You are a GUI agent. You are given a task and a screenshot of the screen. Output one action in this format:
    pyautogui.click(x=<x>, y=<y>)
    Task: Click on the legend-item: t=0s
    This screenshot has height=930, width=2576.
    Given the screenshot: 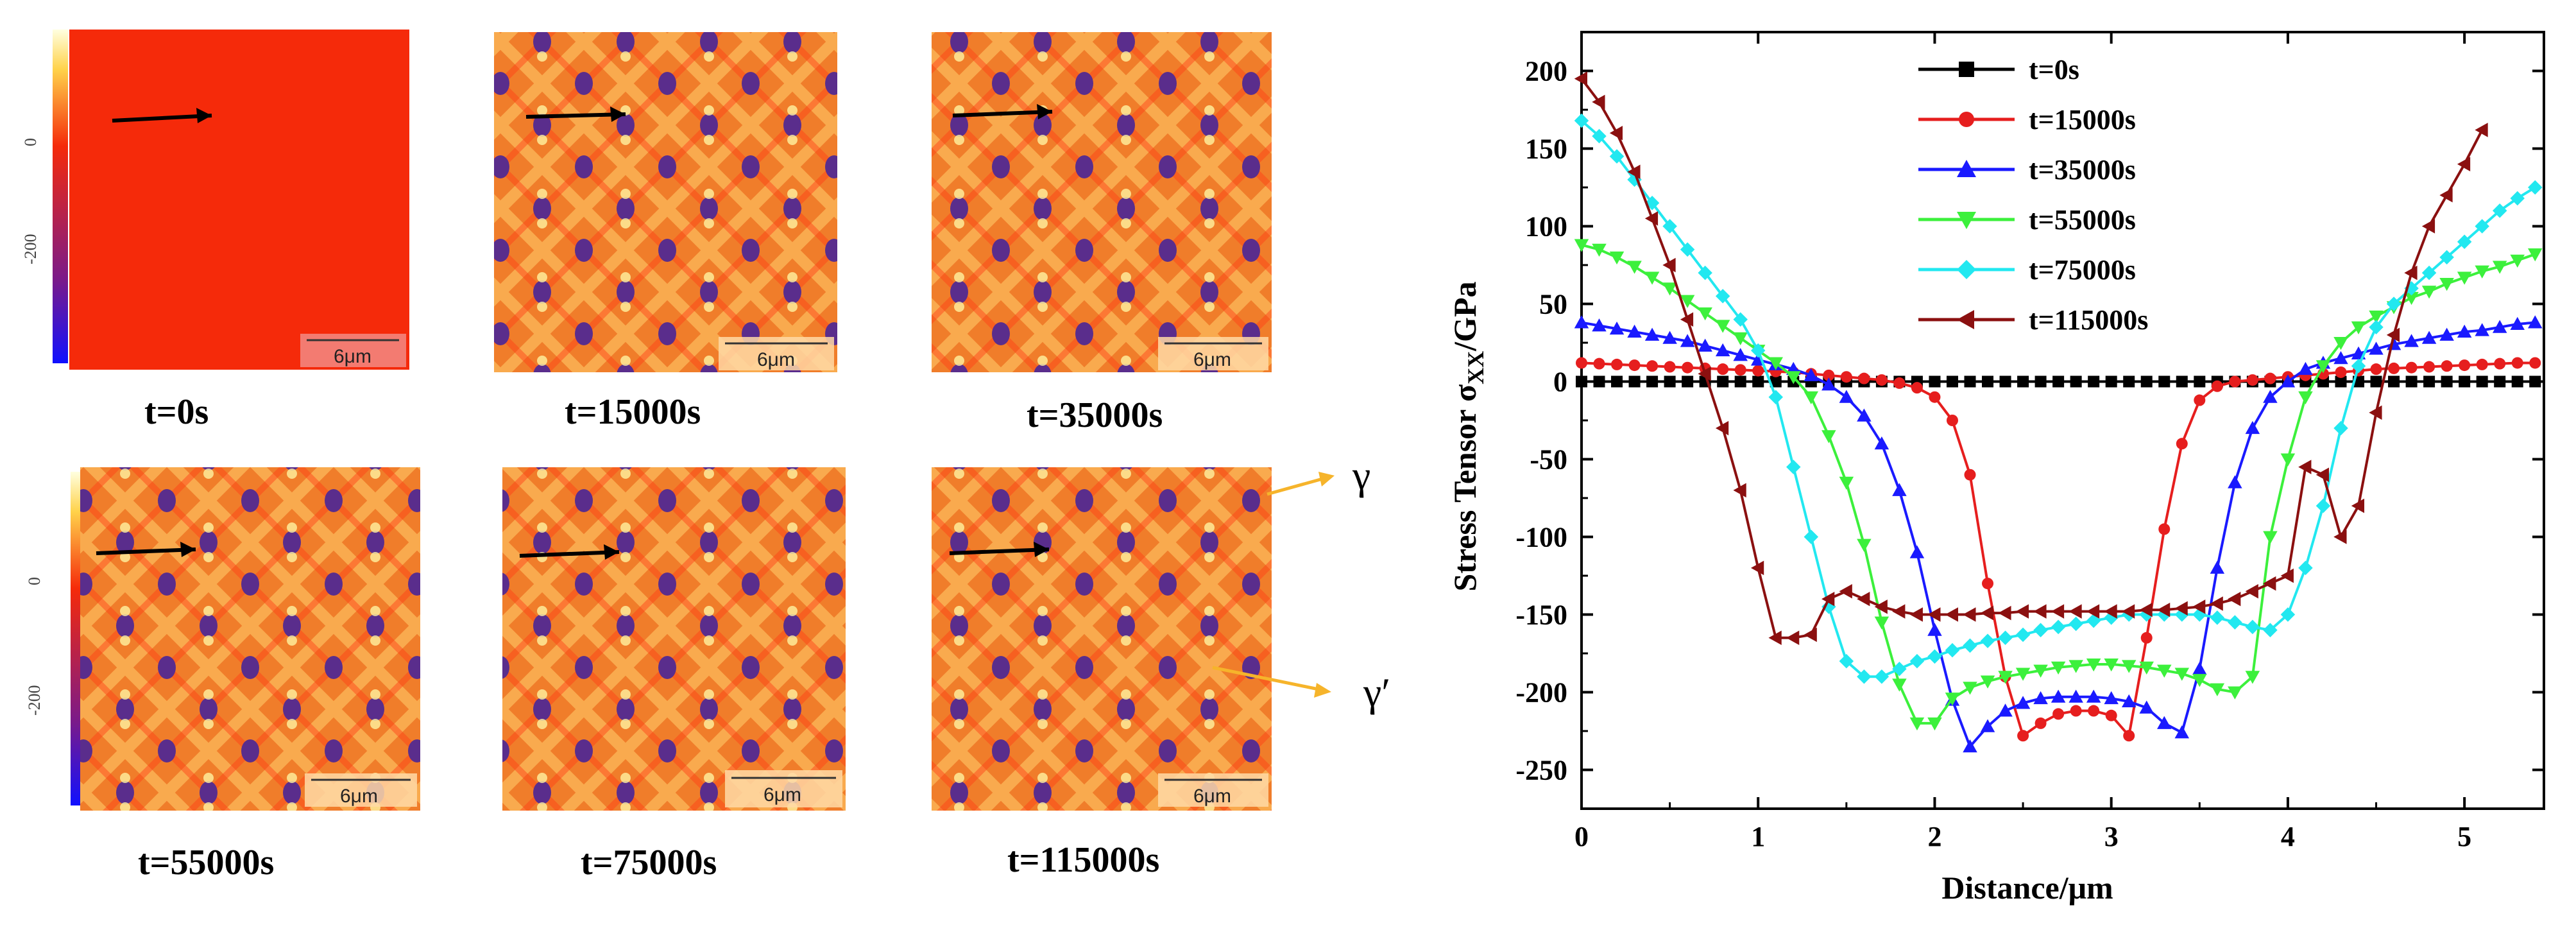 What is the action you would take?
    pyautogui.click(x=1998, y=69)
    